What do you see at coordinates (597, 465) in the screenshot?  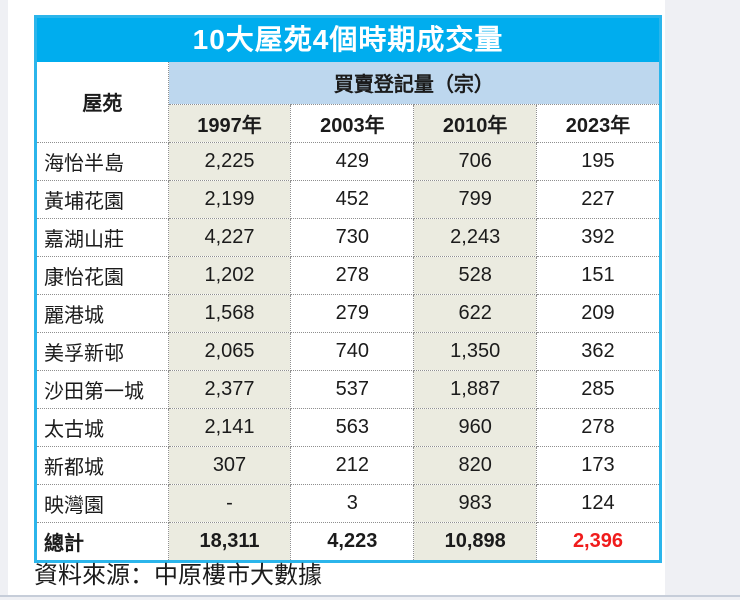 I see `value-cell: 173` at bounding box center [597, 465].